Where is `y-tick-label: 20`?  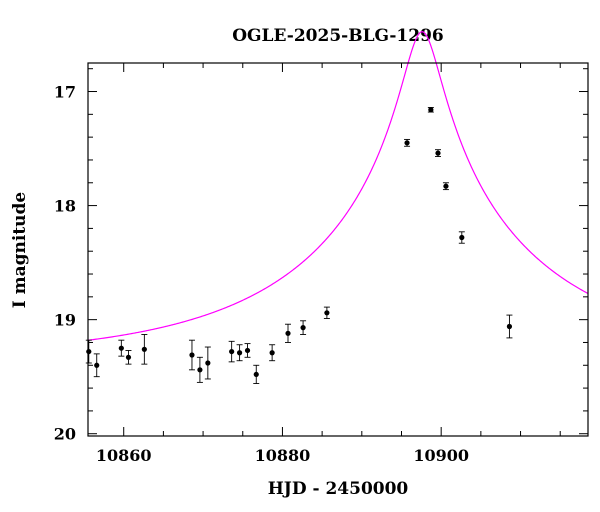 y-tick-label: 20 is located at coordinates (65, 434).